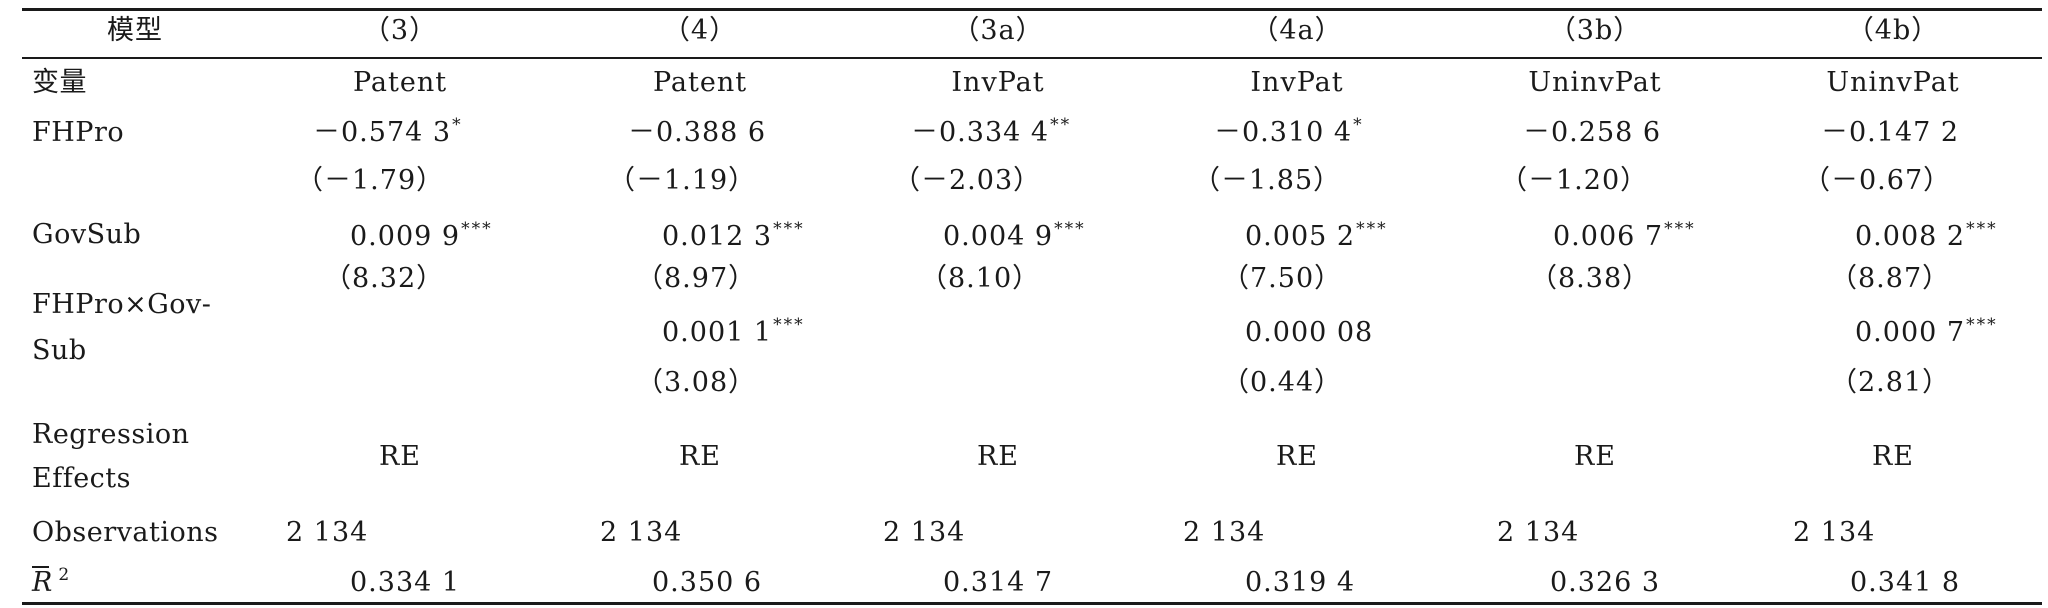 The width and height of the screenshot is (2048, 608). I want to click on coef-value: 0.001 1, so click(717, 332).